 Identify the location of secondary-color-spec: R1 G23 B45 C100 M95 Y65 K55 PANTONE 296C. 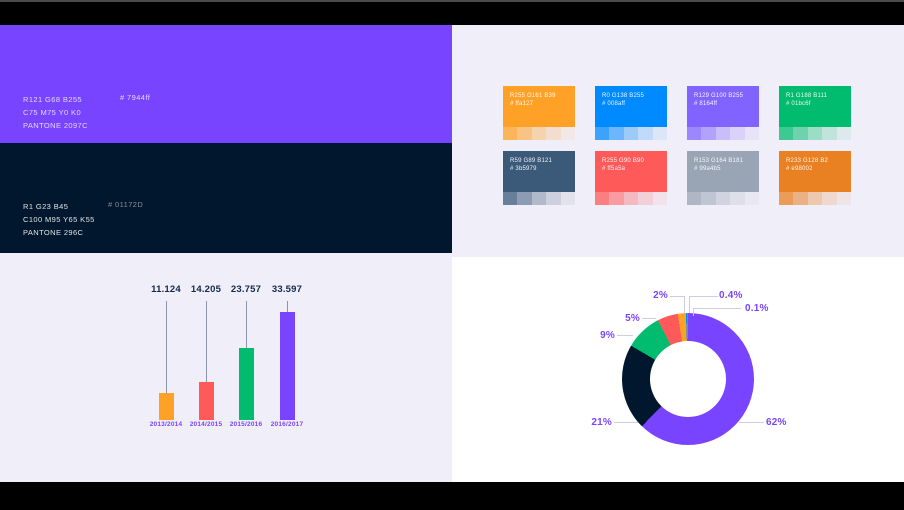
(59, 219).